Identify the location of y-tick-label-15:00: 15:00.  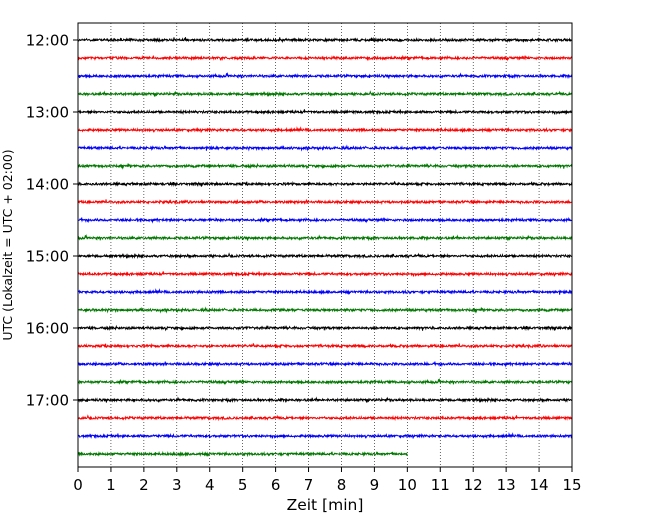
(47, 257).